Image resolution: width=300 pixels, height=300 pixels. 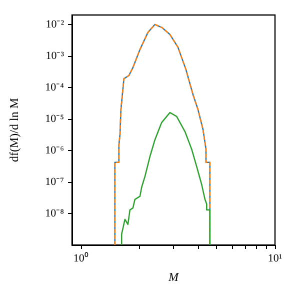 I want to click on y-tick-label: 10⁻⁵, so click(x=54, y=118).